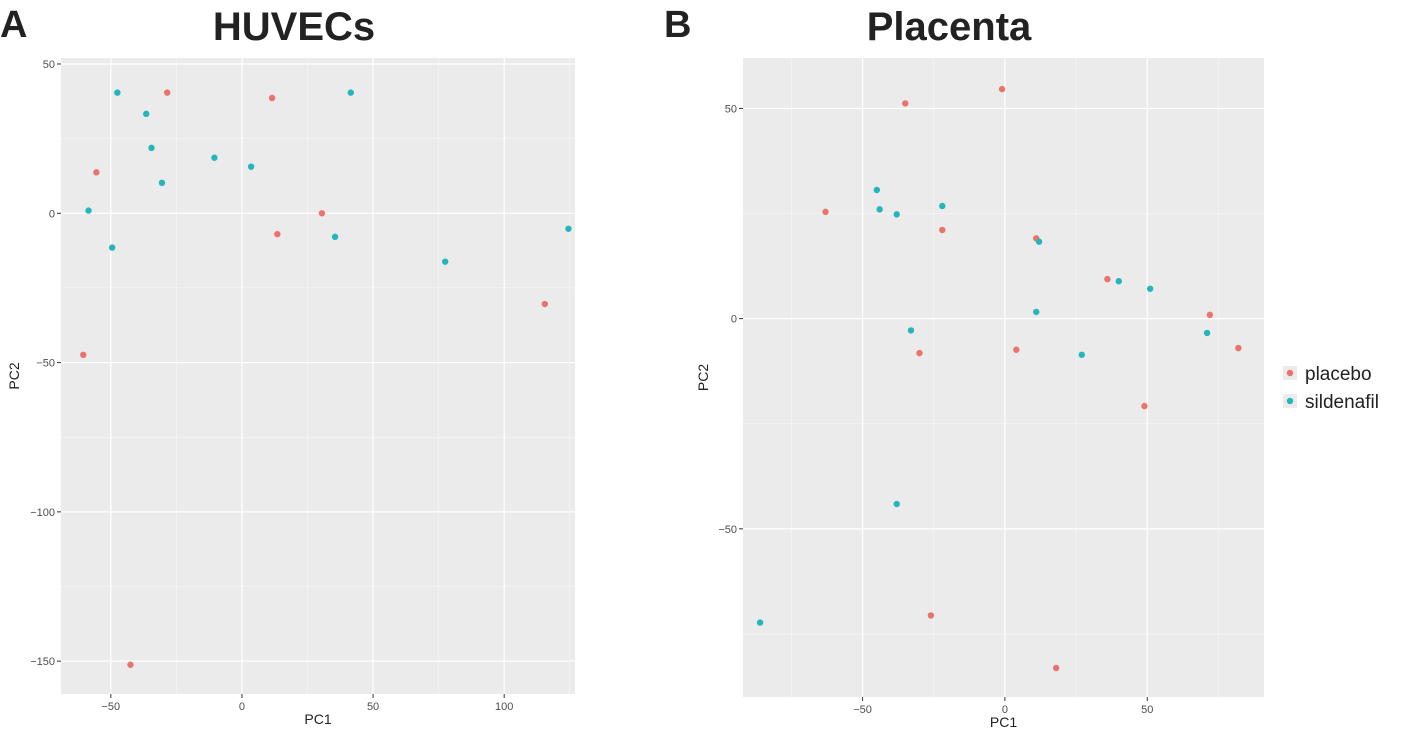 This screenshot has height=740, width=1426. What do you see at coordinates (504, 707) in the screenshot?
I see `x-tick-label: 100` at bounding box center [504, 707].